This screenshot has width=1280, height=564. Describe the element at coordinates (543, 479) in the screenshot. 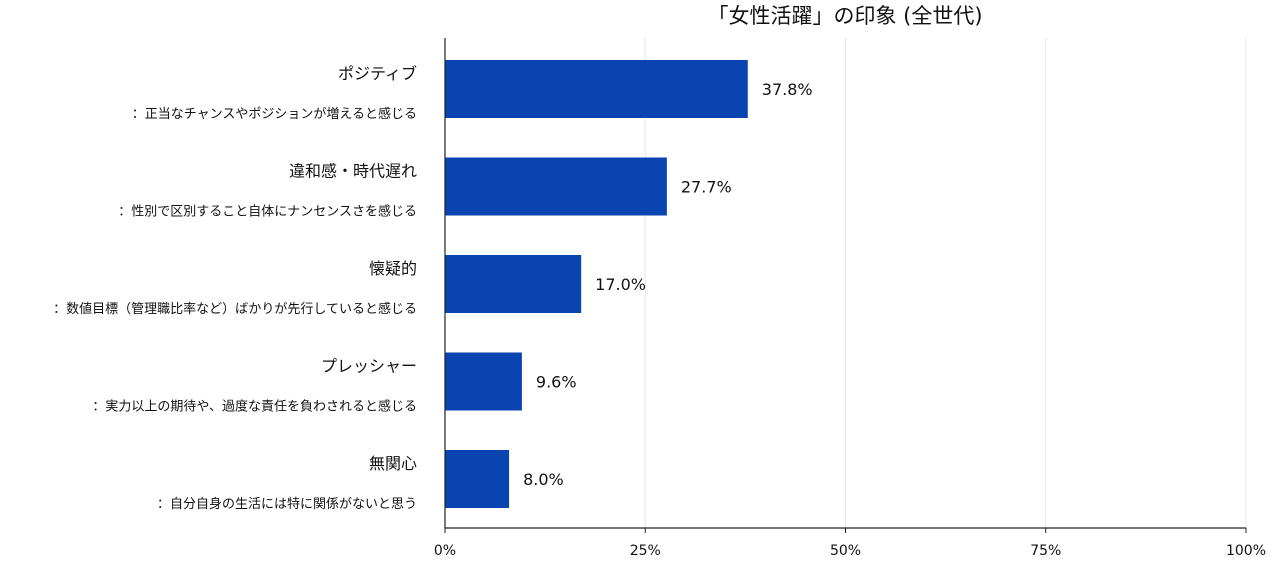

I see `bar-value-label: 8.0%` at that location.